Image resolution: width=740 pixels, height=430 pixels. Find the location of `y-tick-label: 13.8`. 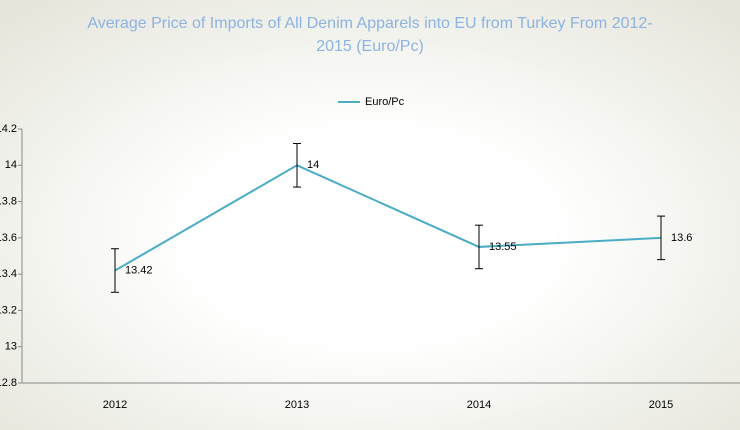

y-tick-label: 13.8 is located at coordinates (8, 201).